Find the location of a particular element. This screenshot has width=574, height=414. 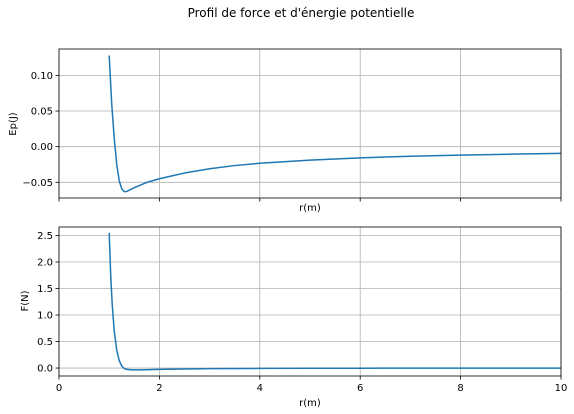

force-y-tick-label: 2.0 is located at coordinates (45, 262).